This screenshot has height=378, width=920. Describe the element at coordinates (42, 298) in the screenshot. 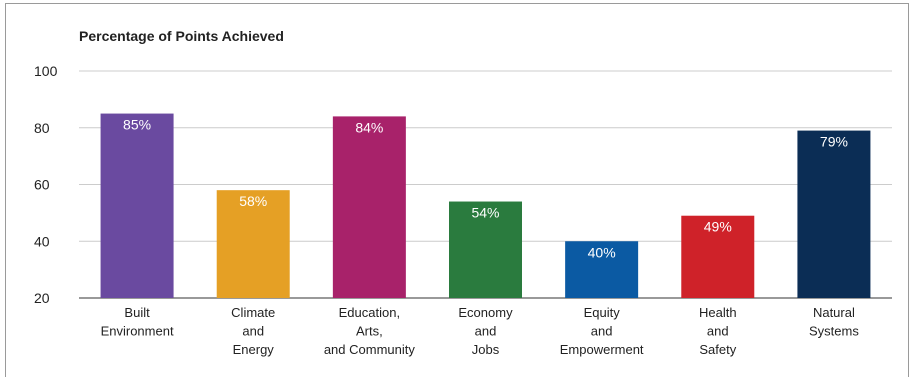

I see `y-tick-label: 20` at that location.